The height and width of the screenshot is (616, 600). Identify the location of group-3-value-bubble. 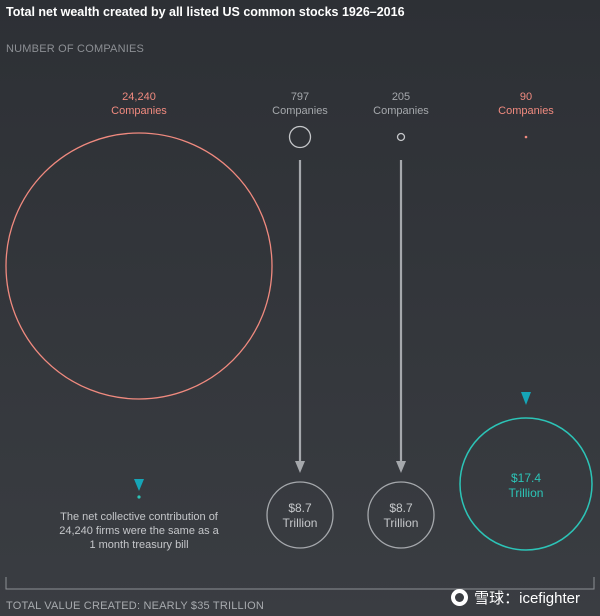
(401, 515).